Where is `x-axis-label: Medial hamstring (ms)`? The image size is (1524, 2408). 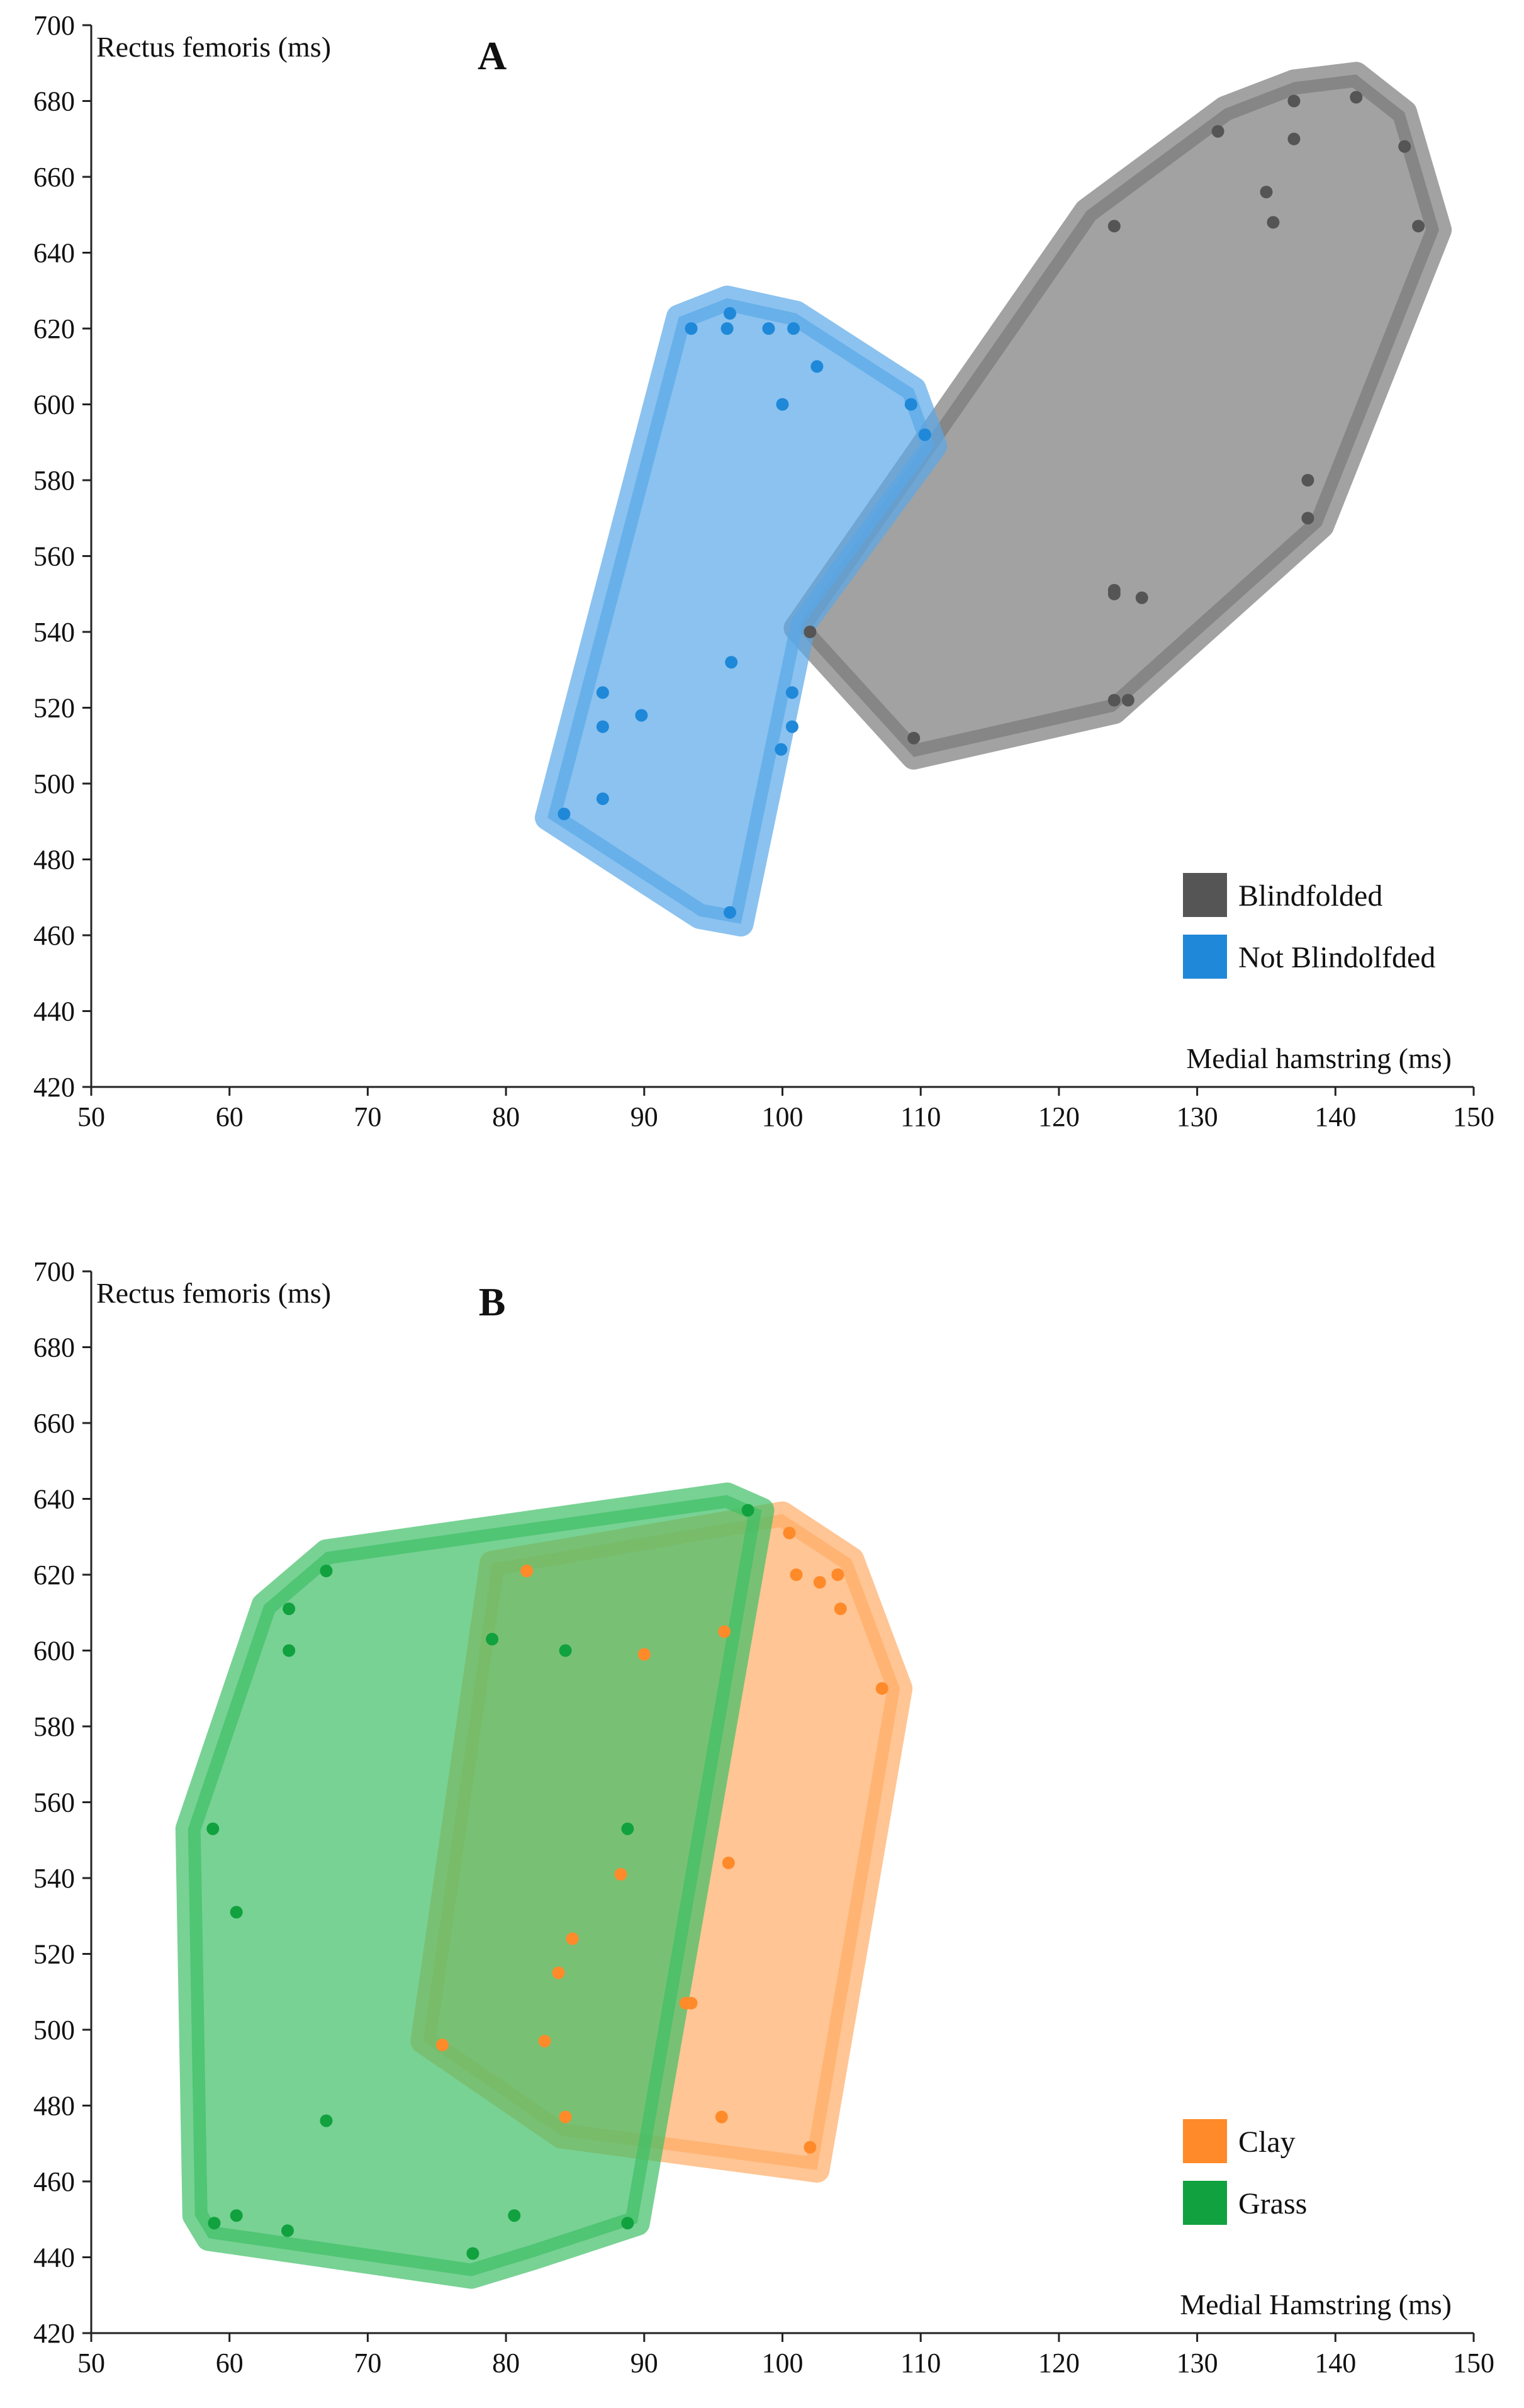 x-axis-label: Medial hamstring (ms) is located at coordinates (1319, 1058).